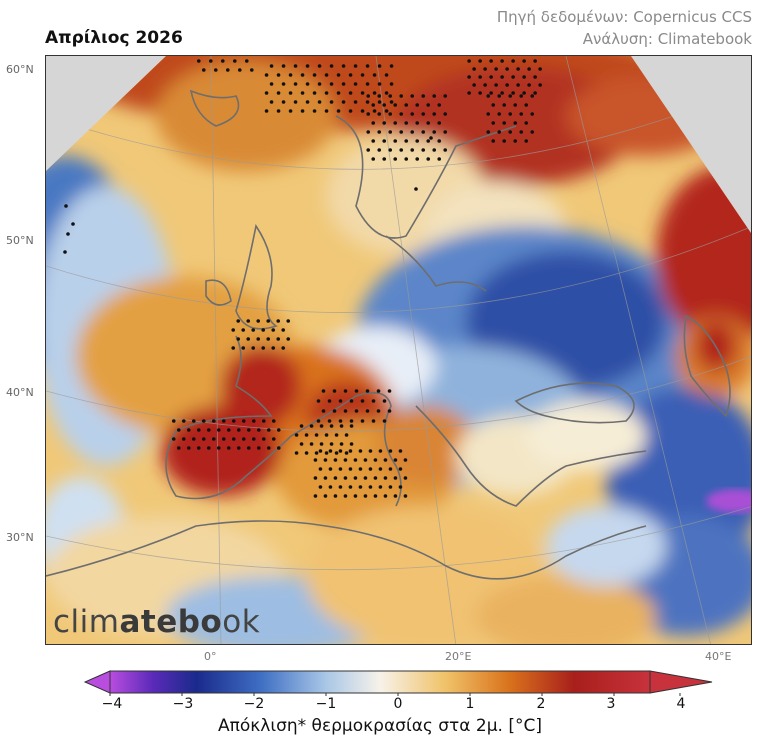 The image size is (760, 746). Describe the element at coordinates (97, 682) in the screenshot. I see `colorbar-min-arrow` at that location.